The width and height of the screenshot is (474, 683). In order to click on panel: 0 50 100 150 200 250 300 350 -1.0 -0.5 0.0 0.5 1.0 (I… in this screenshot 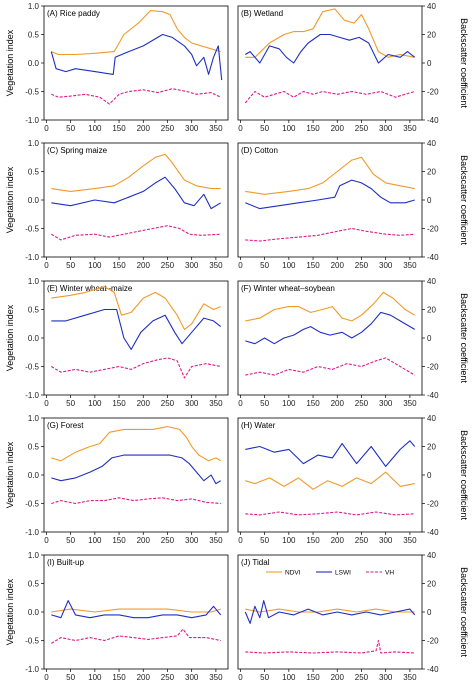, I will do `click(127, 616)`.